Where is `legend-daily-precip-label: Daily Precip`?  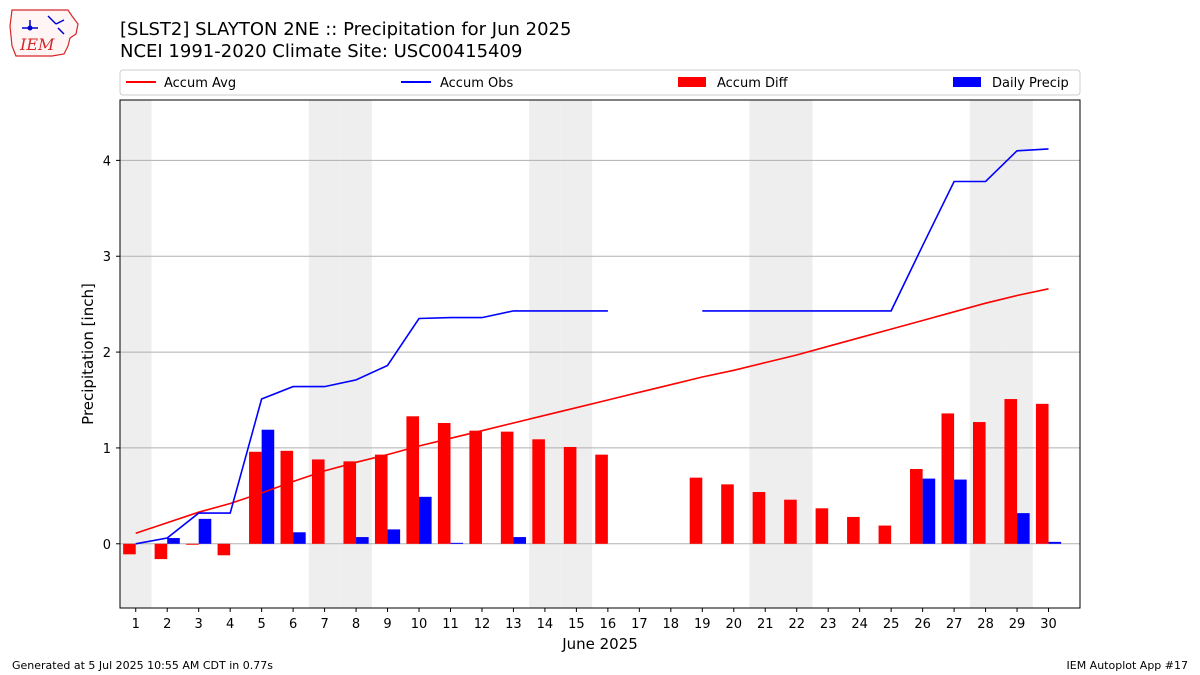 legend-daily-precip-label: Daily Precip is located at coordinates (1030, 83).